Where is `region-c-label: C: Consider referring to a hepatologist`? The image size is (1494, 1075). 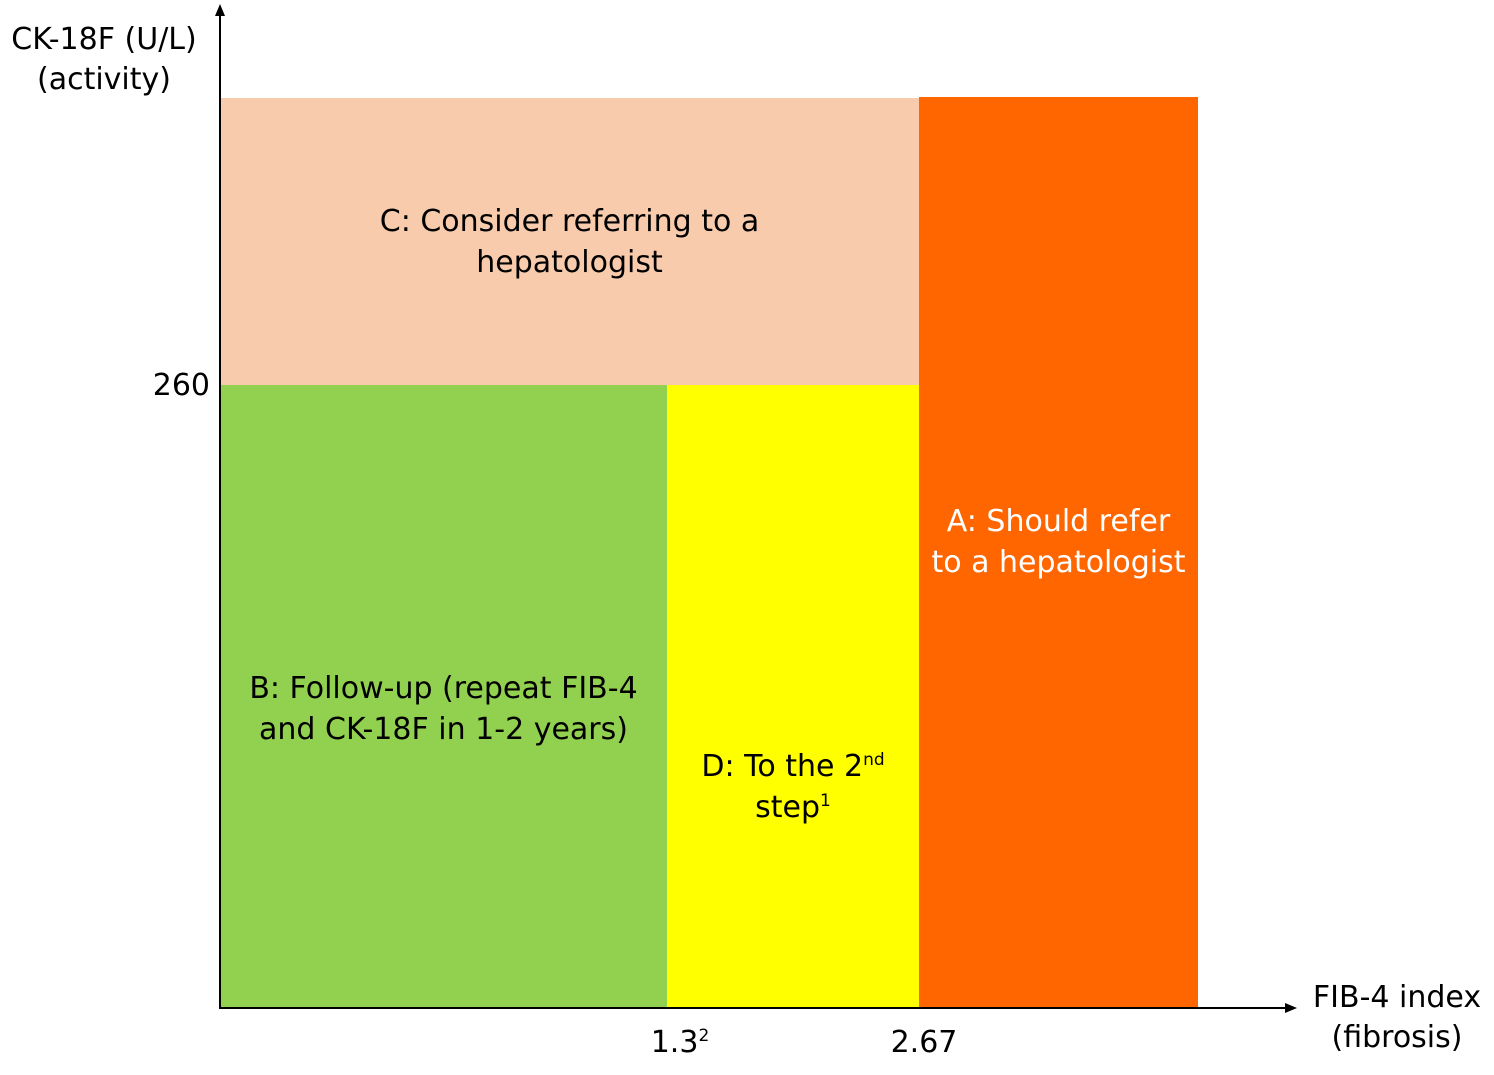
region-c-label: C: Consider referring to a hepatologist is located at coordinates (569, 241).